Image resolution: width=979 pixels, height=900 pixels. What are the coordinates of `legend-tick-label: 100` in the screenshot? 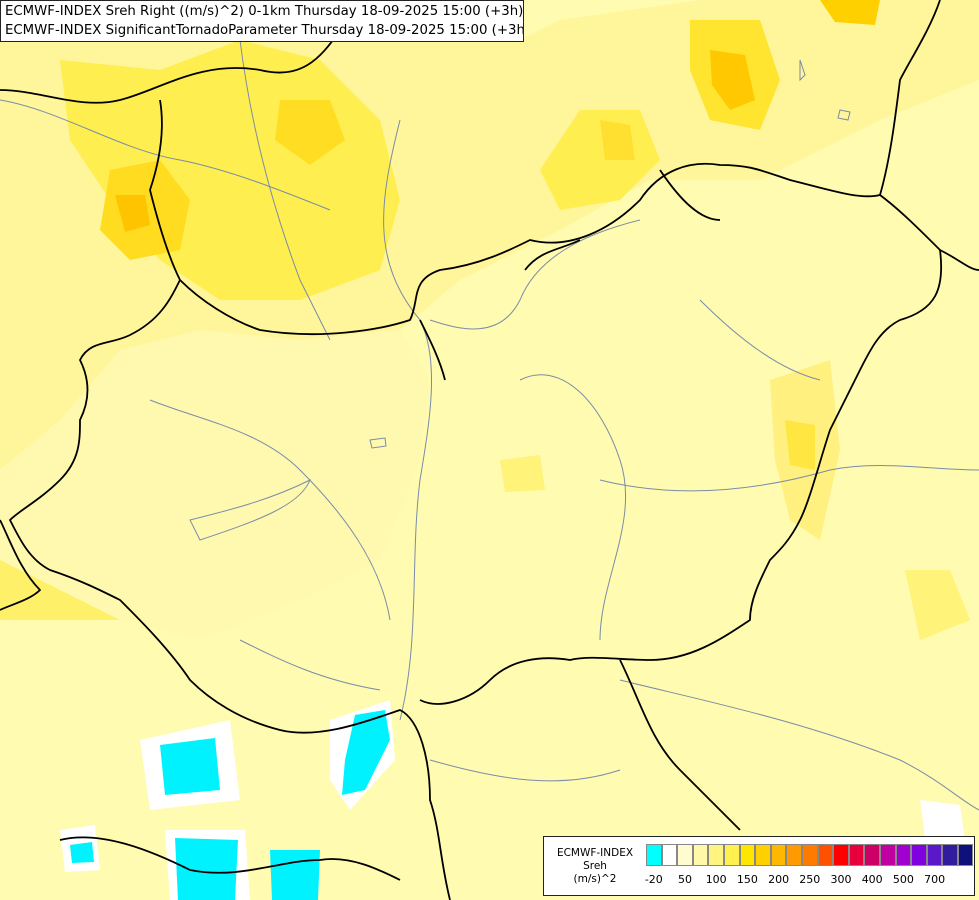 It's located at (716, 879).